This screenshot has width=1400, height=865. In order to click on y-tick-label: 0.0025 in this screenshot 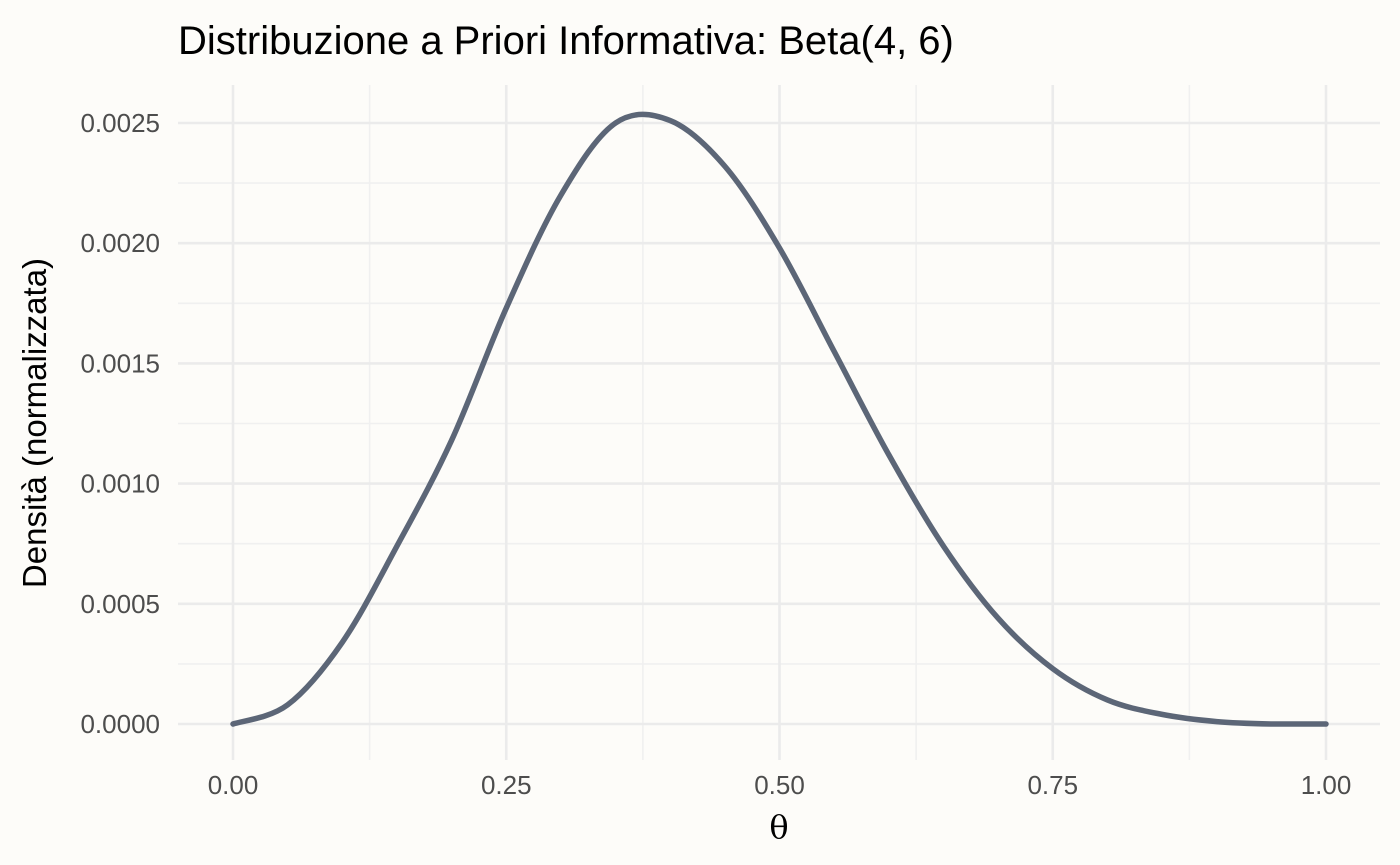, I will do `click(120, 123)`.